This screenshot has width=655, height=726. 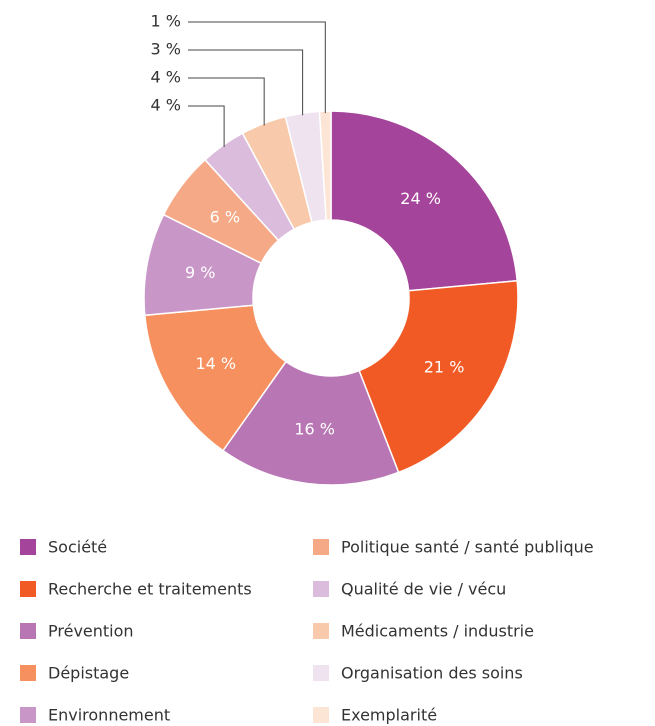 I want to click on legend-label: Organisation des soins, so click(x=432, y=673).